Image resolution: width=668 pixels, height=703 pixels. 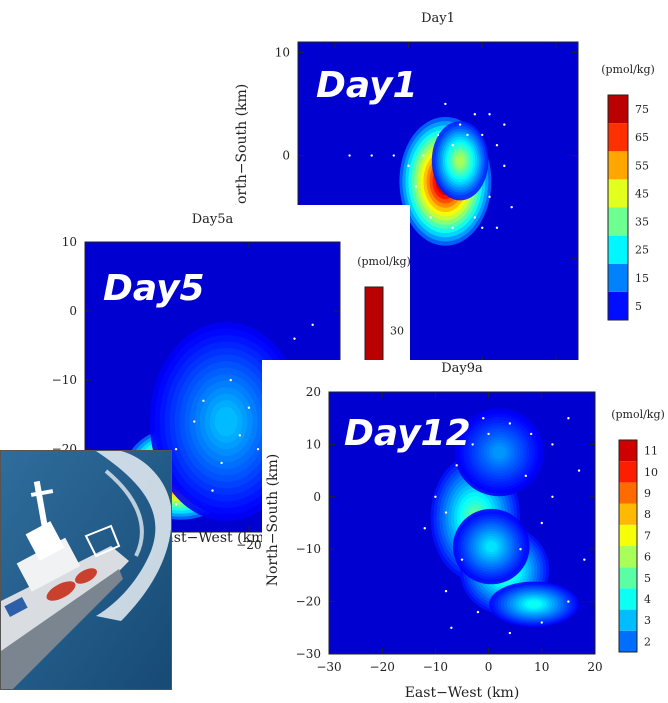 What do you see at coordinates (651, 472) in the screenshot?
I see `day12-colorbar-label-8: 10` at bounding box center [651, 472].